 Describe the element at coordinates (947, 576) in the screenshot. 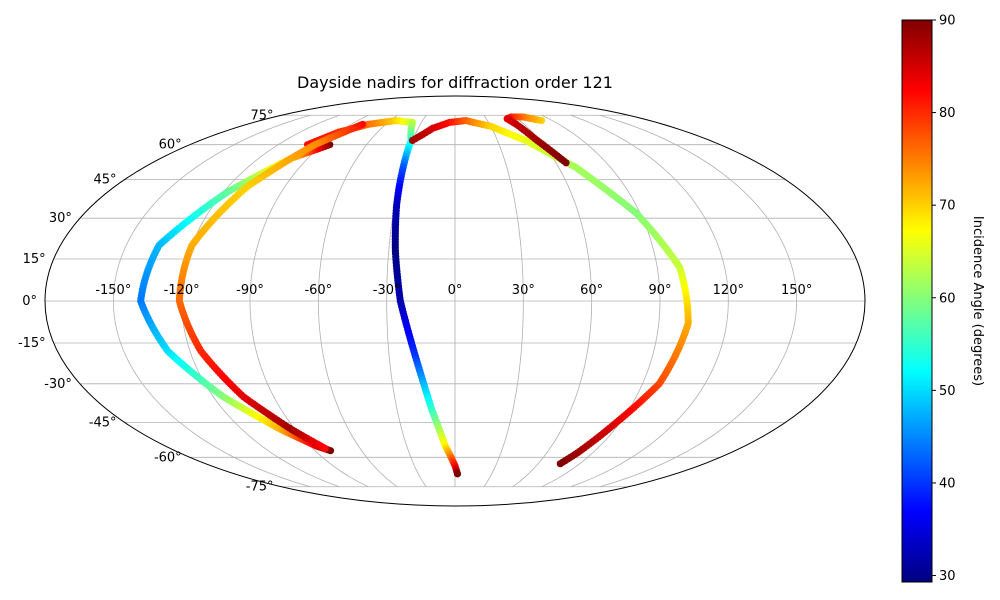

I see `colorbar-tick-label: 30` at that location.